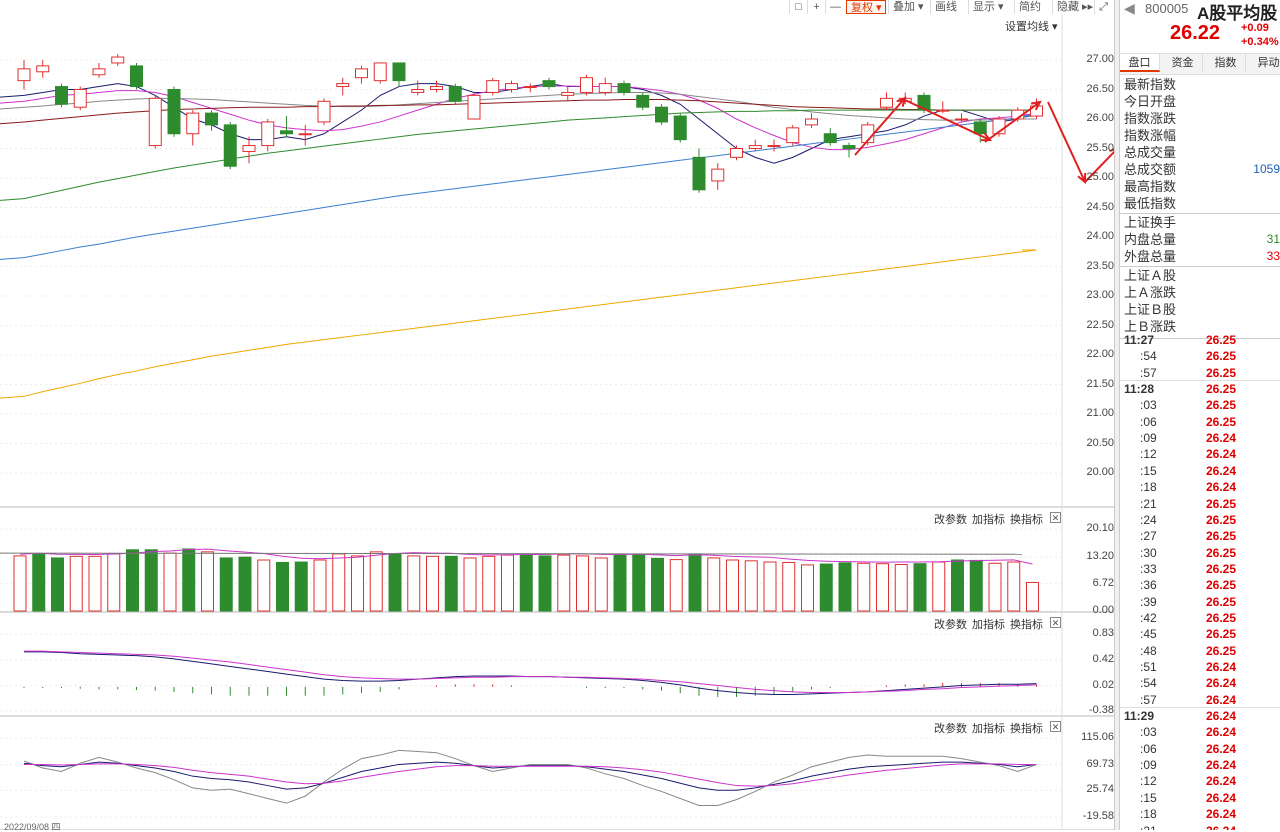  Describe the element at coordinates (1100, 354) in the screenshot. I see `price-tick-label: 22.00` at that location.